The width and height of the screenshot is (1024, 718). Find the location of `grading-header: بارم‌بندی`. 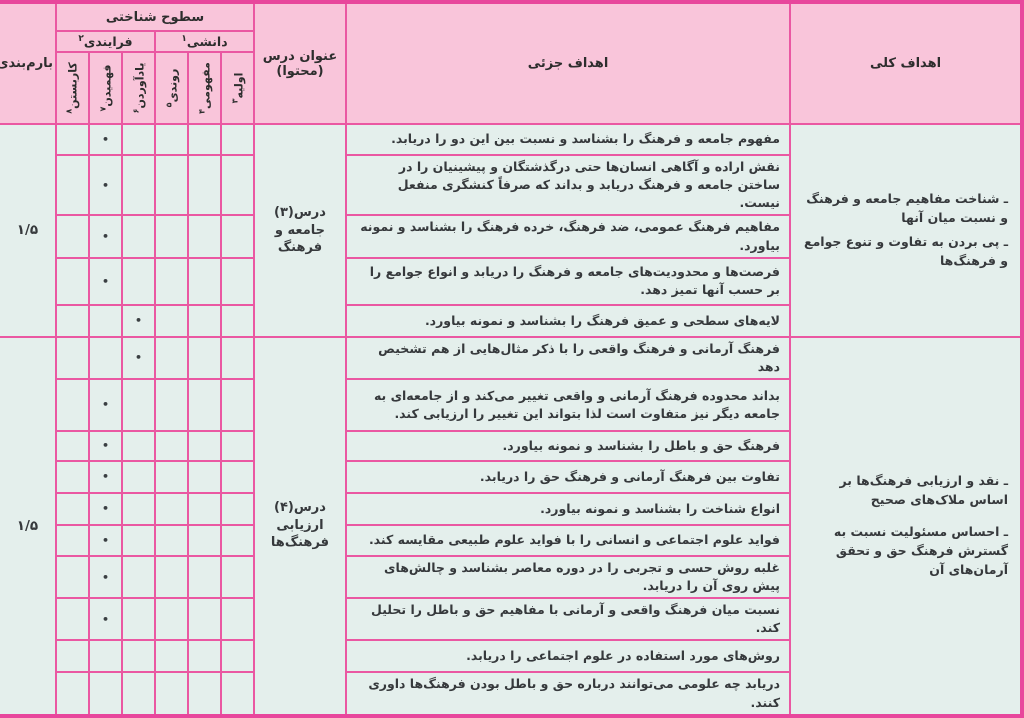

grading-header: بارم‌بندی is located at coordinates (28, 63).